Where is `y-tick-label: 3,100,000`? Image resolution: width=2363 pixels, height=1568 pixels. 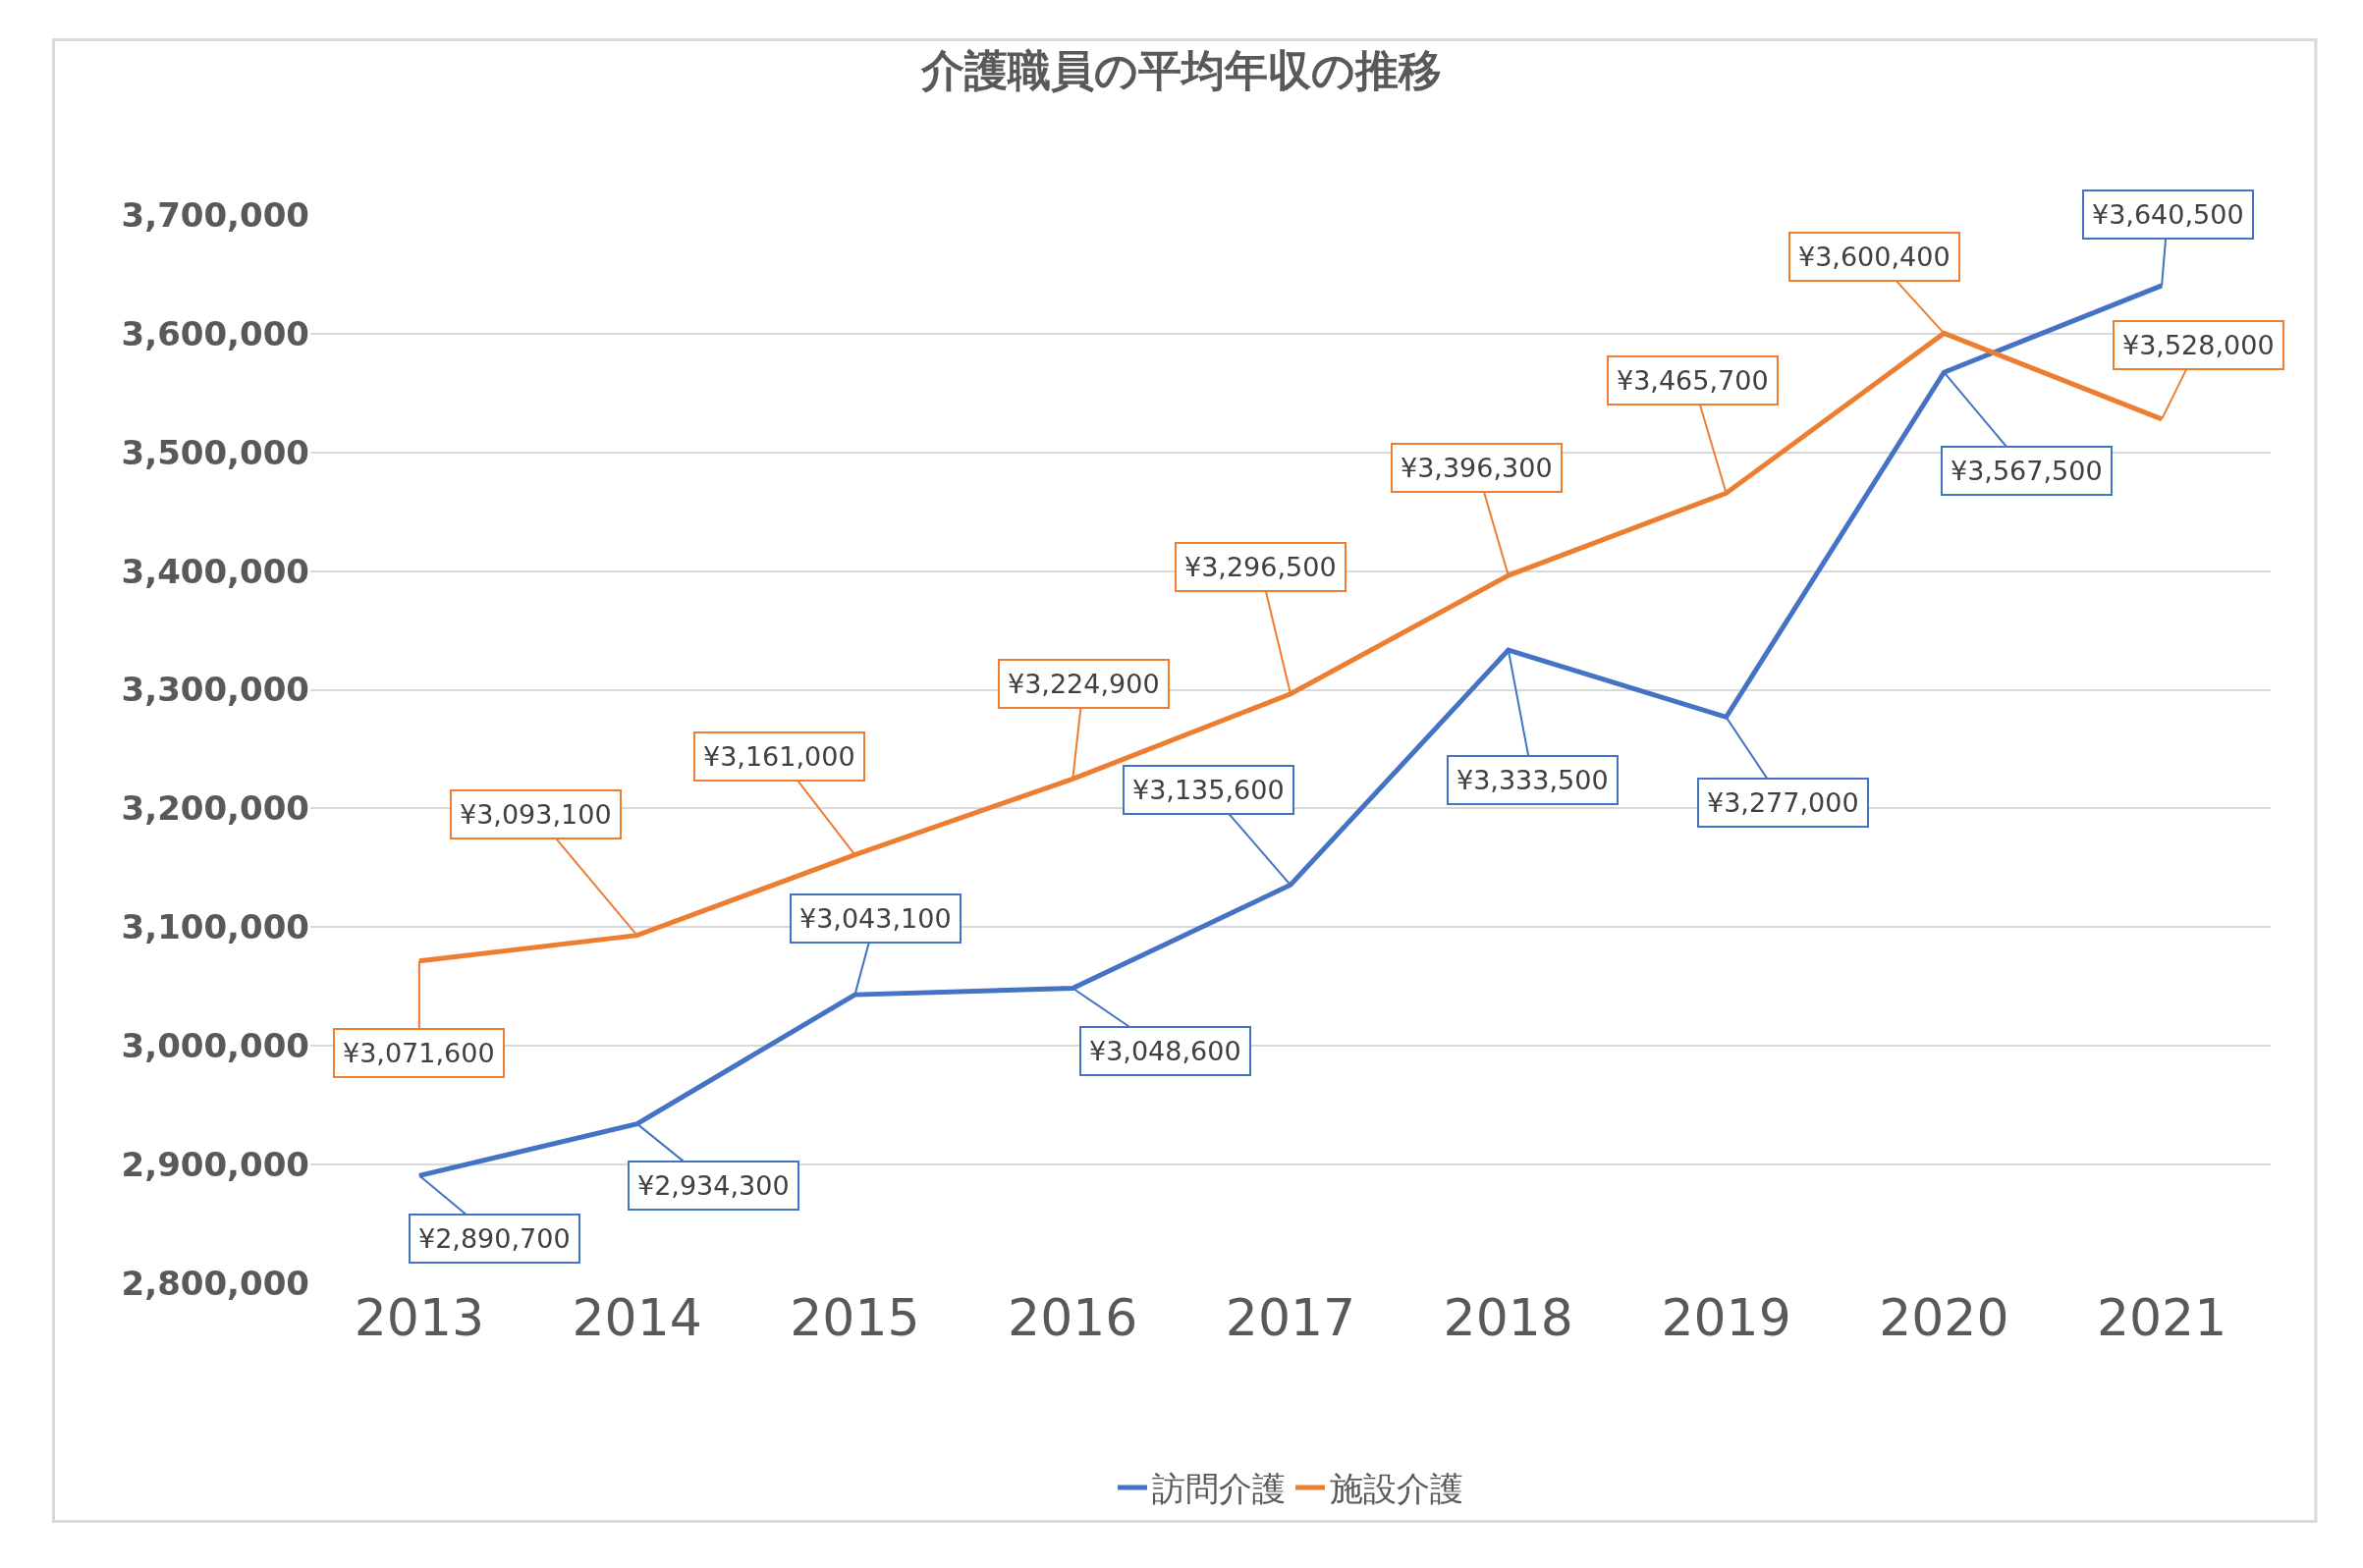 y-tick-label: 3,100,000 is located at coordinates (215, 927).